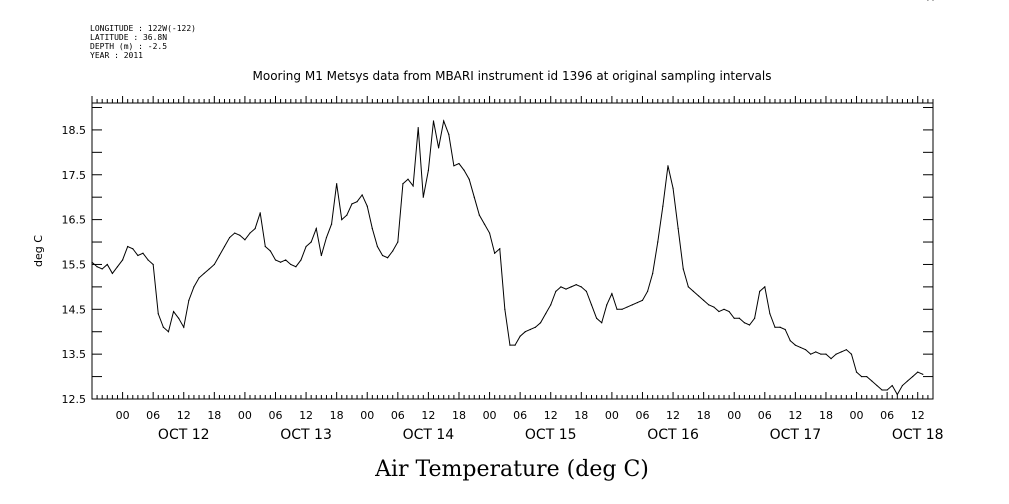 The width and height of the screenshot is (1009, 504). I want to click on latitude-label: LATITUDE : 36.8N, so click(128, 37).